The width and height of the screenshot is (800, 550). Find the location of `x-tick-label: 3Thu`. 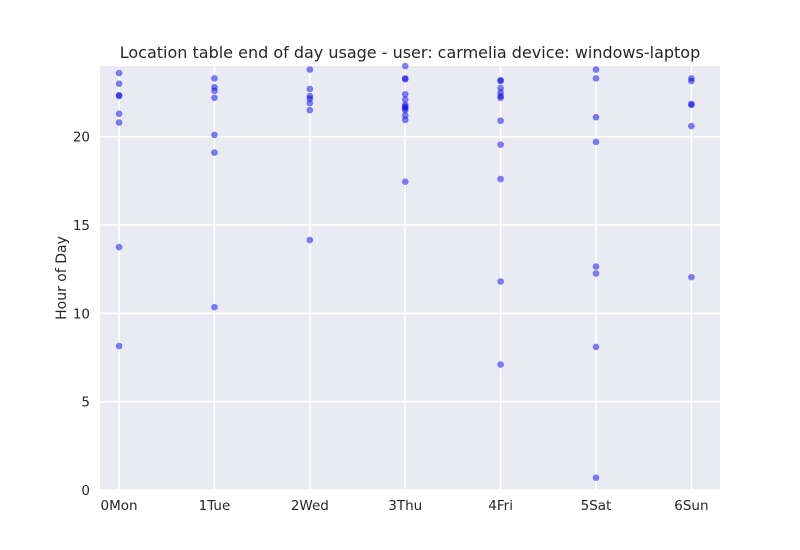

x-tick-label: 3Thu is located at coordinates (405, 506).